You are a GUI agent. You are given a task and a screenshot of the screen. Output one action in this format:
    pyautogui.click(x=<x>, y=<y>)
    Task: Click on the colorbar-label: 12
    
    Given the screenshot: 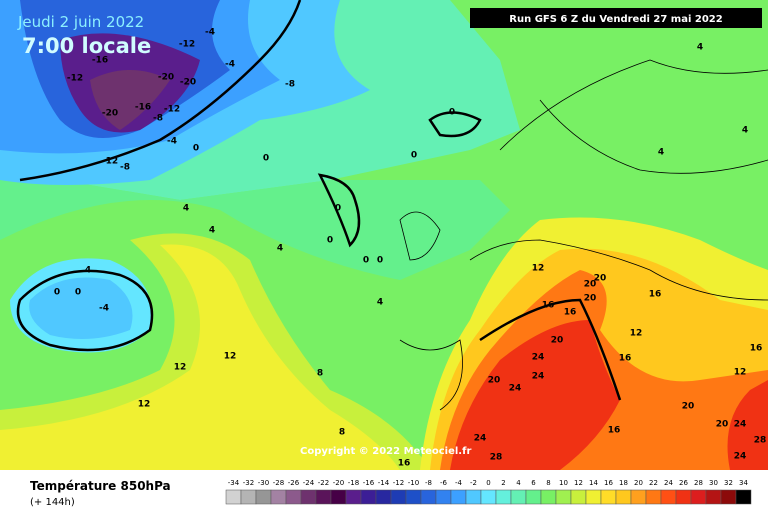 What is the action you would take?
    pyautogui.click(x=578, y=483)
    